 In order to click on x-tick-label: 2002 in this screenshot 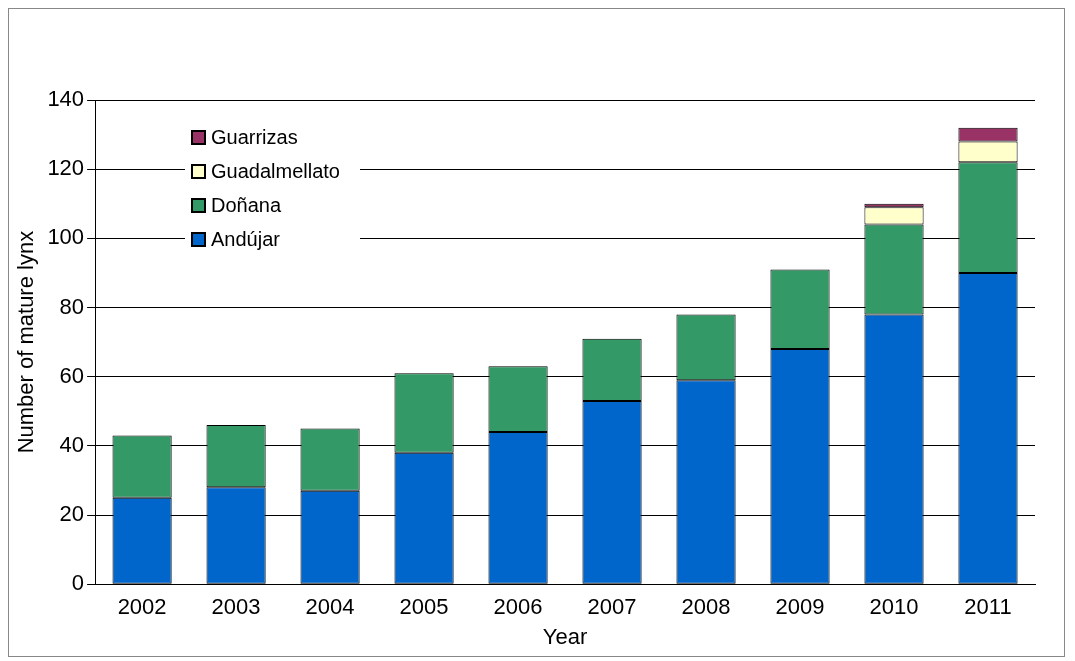, I will do `click(142, 607)`.